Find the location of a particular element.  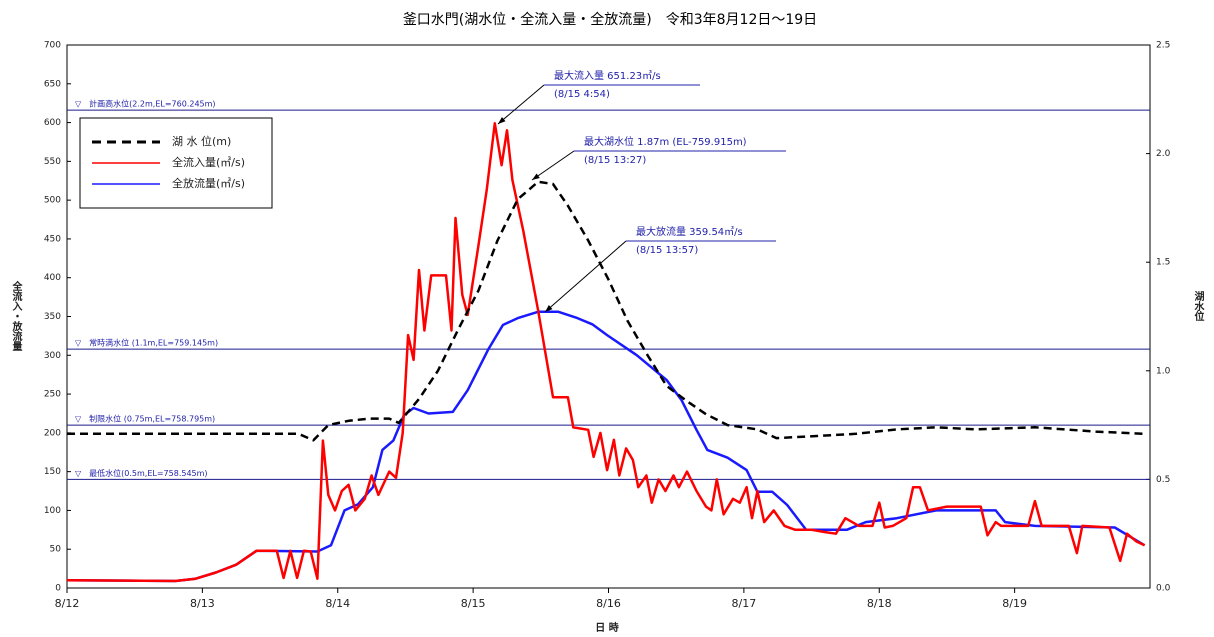

y-tick-label: 650 is located at coordinates (52, 84).